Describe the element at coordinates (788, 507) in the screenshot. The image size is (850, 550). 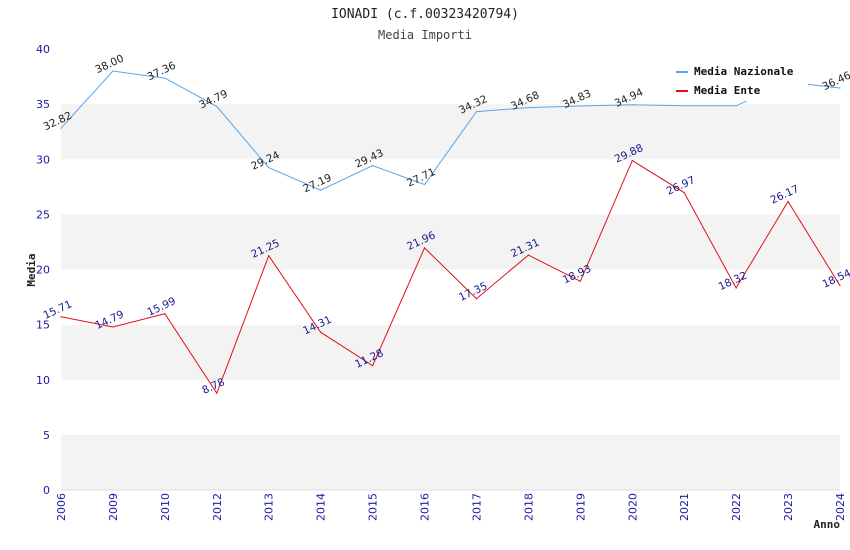
I see `x-tick-label: 2023` at that location.